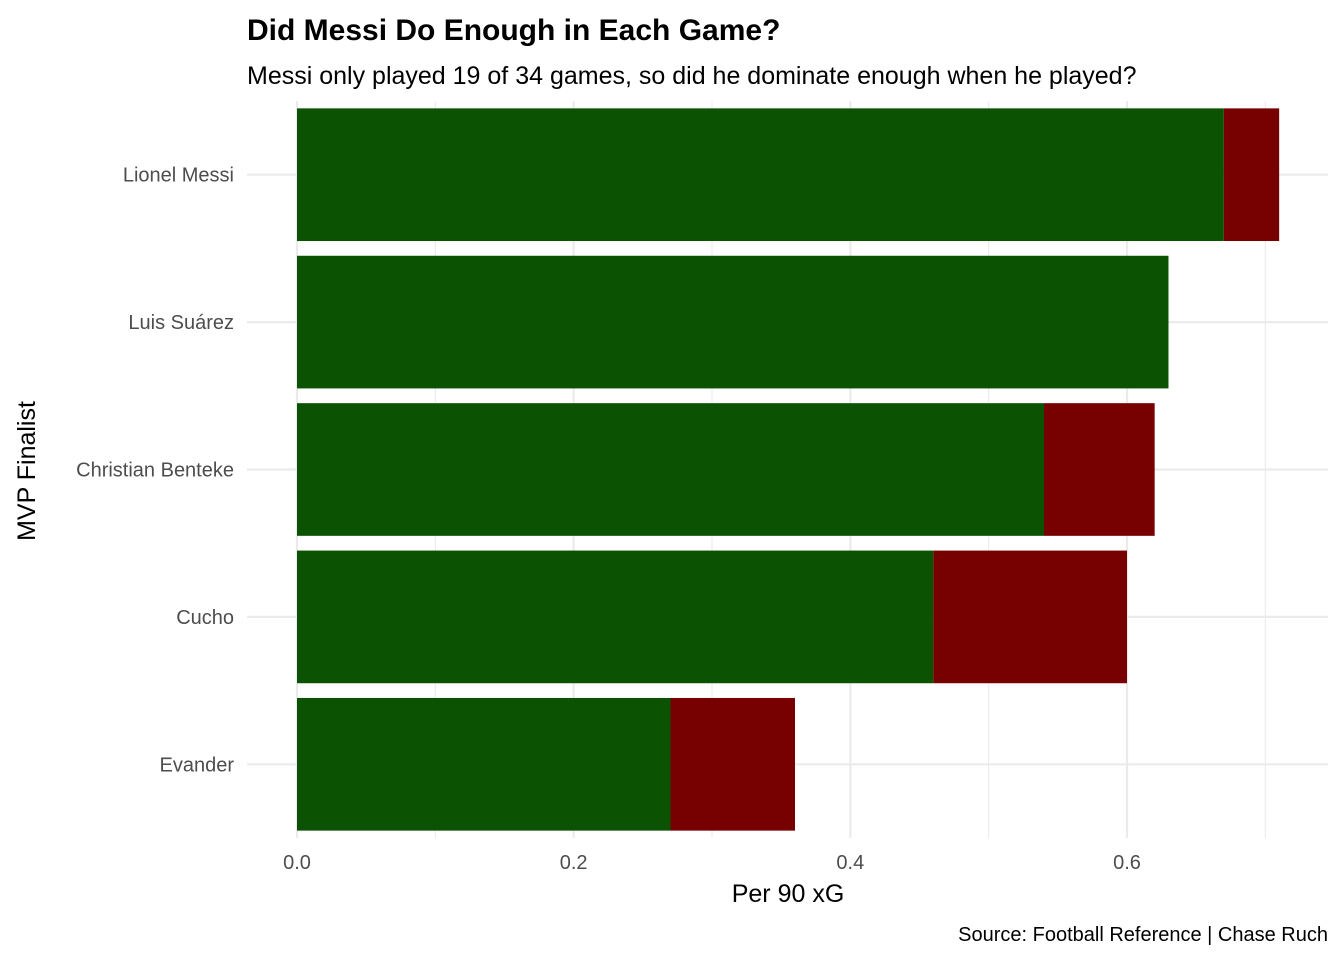 Image resolution: width=1344 pixels, height=960 pixels. I want to click on x-tick-label: 0.6, so click(1127, 863).